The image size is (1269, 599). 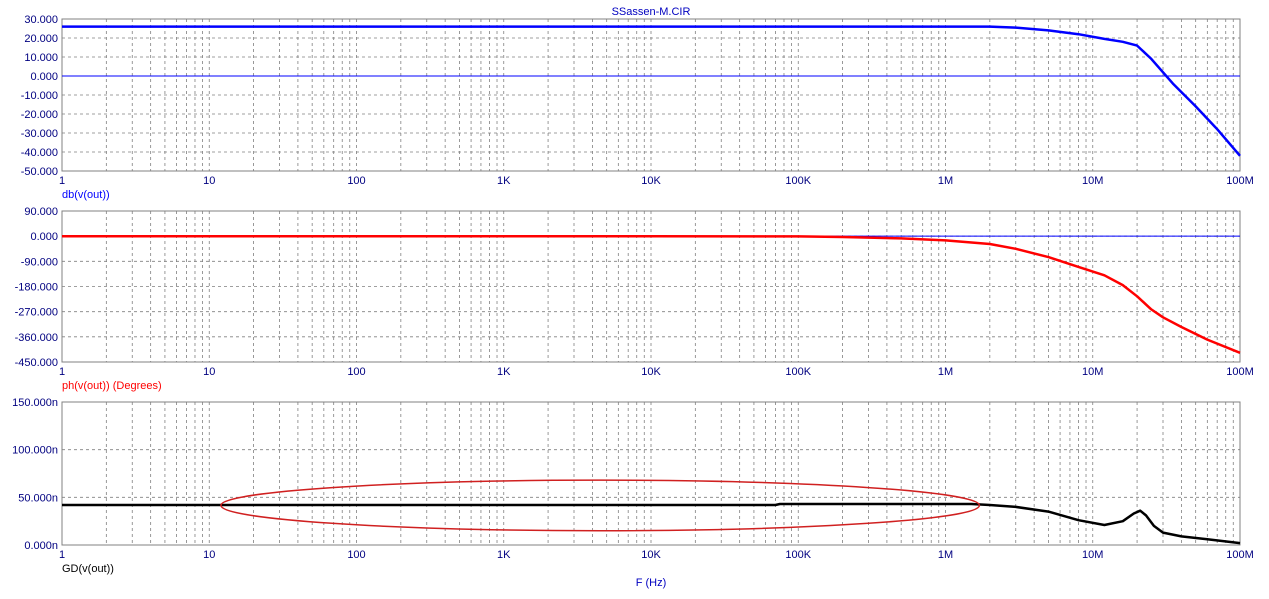 I want to click on x-axis-label: F (Hz), so click(x=651, y=583).